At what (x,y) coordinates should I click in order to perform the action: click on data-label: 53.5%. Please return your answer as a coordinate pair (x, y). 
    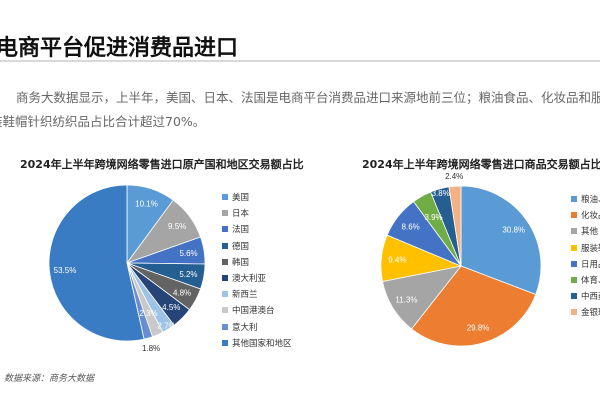
    Looking at the image, I should click on (65, 270).